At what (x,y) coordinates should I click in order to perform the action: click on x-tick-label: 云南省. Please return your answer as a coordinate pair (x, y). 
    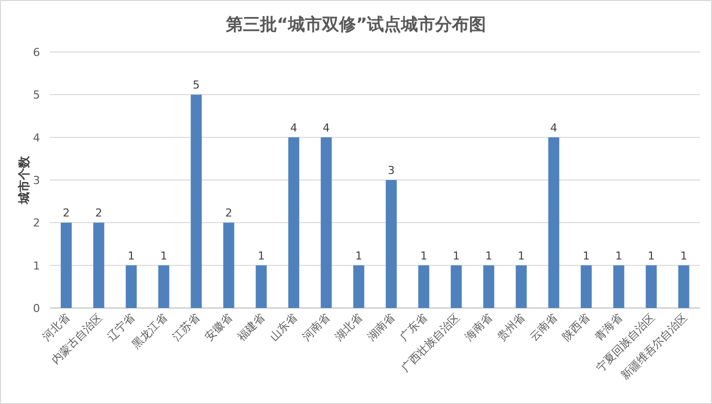
    Looking at the image, I should click on (543, 327).